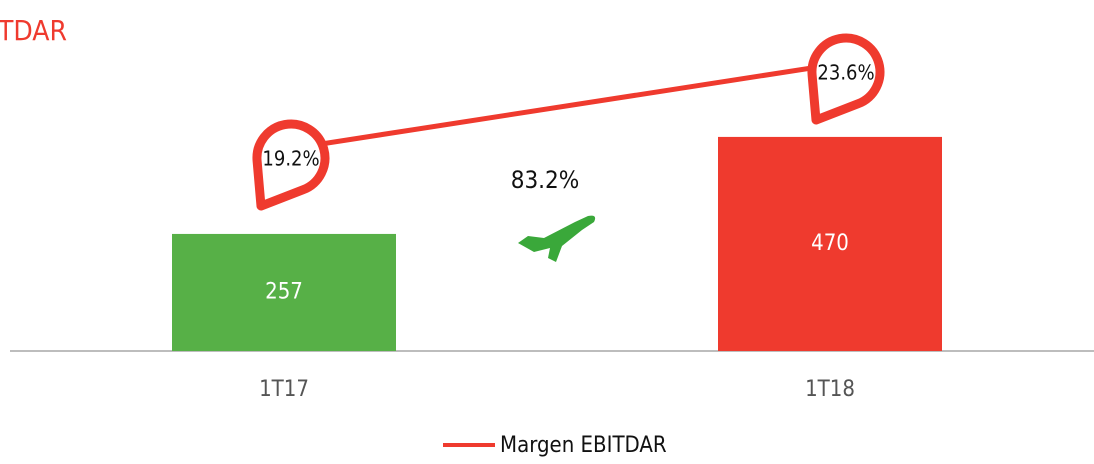 The image size is (1094, 464). I want to click on bar-value-label: 257, so click(284, 291).